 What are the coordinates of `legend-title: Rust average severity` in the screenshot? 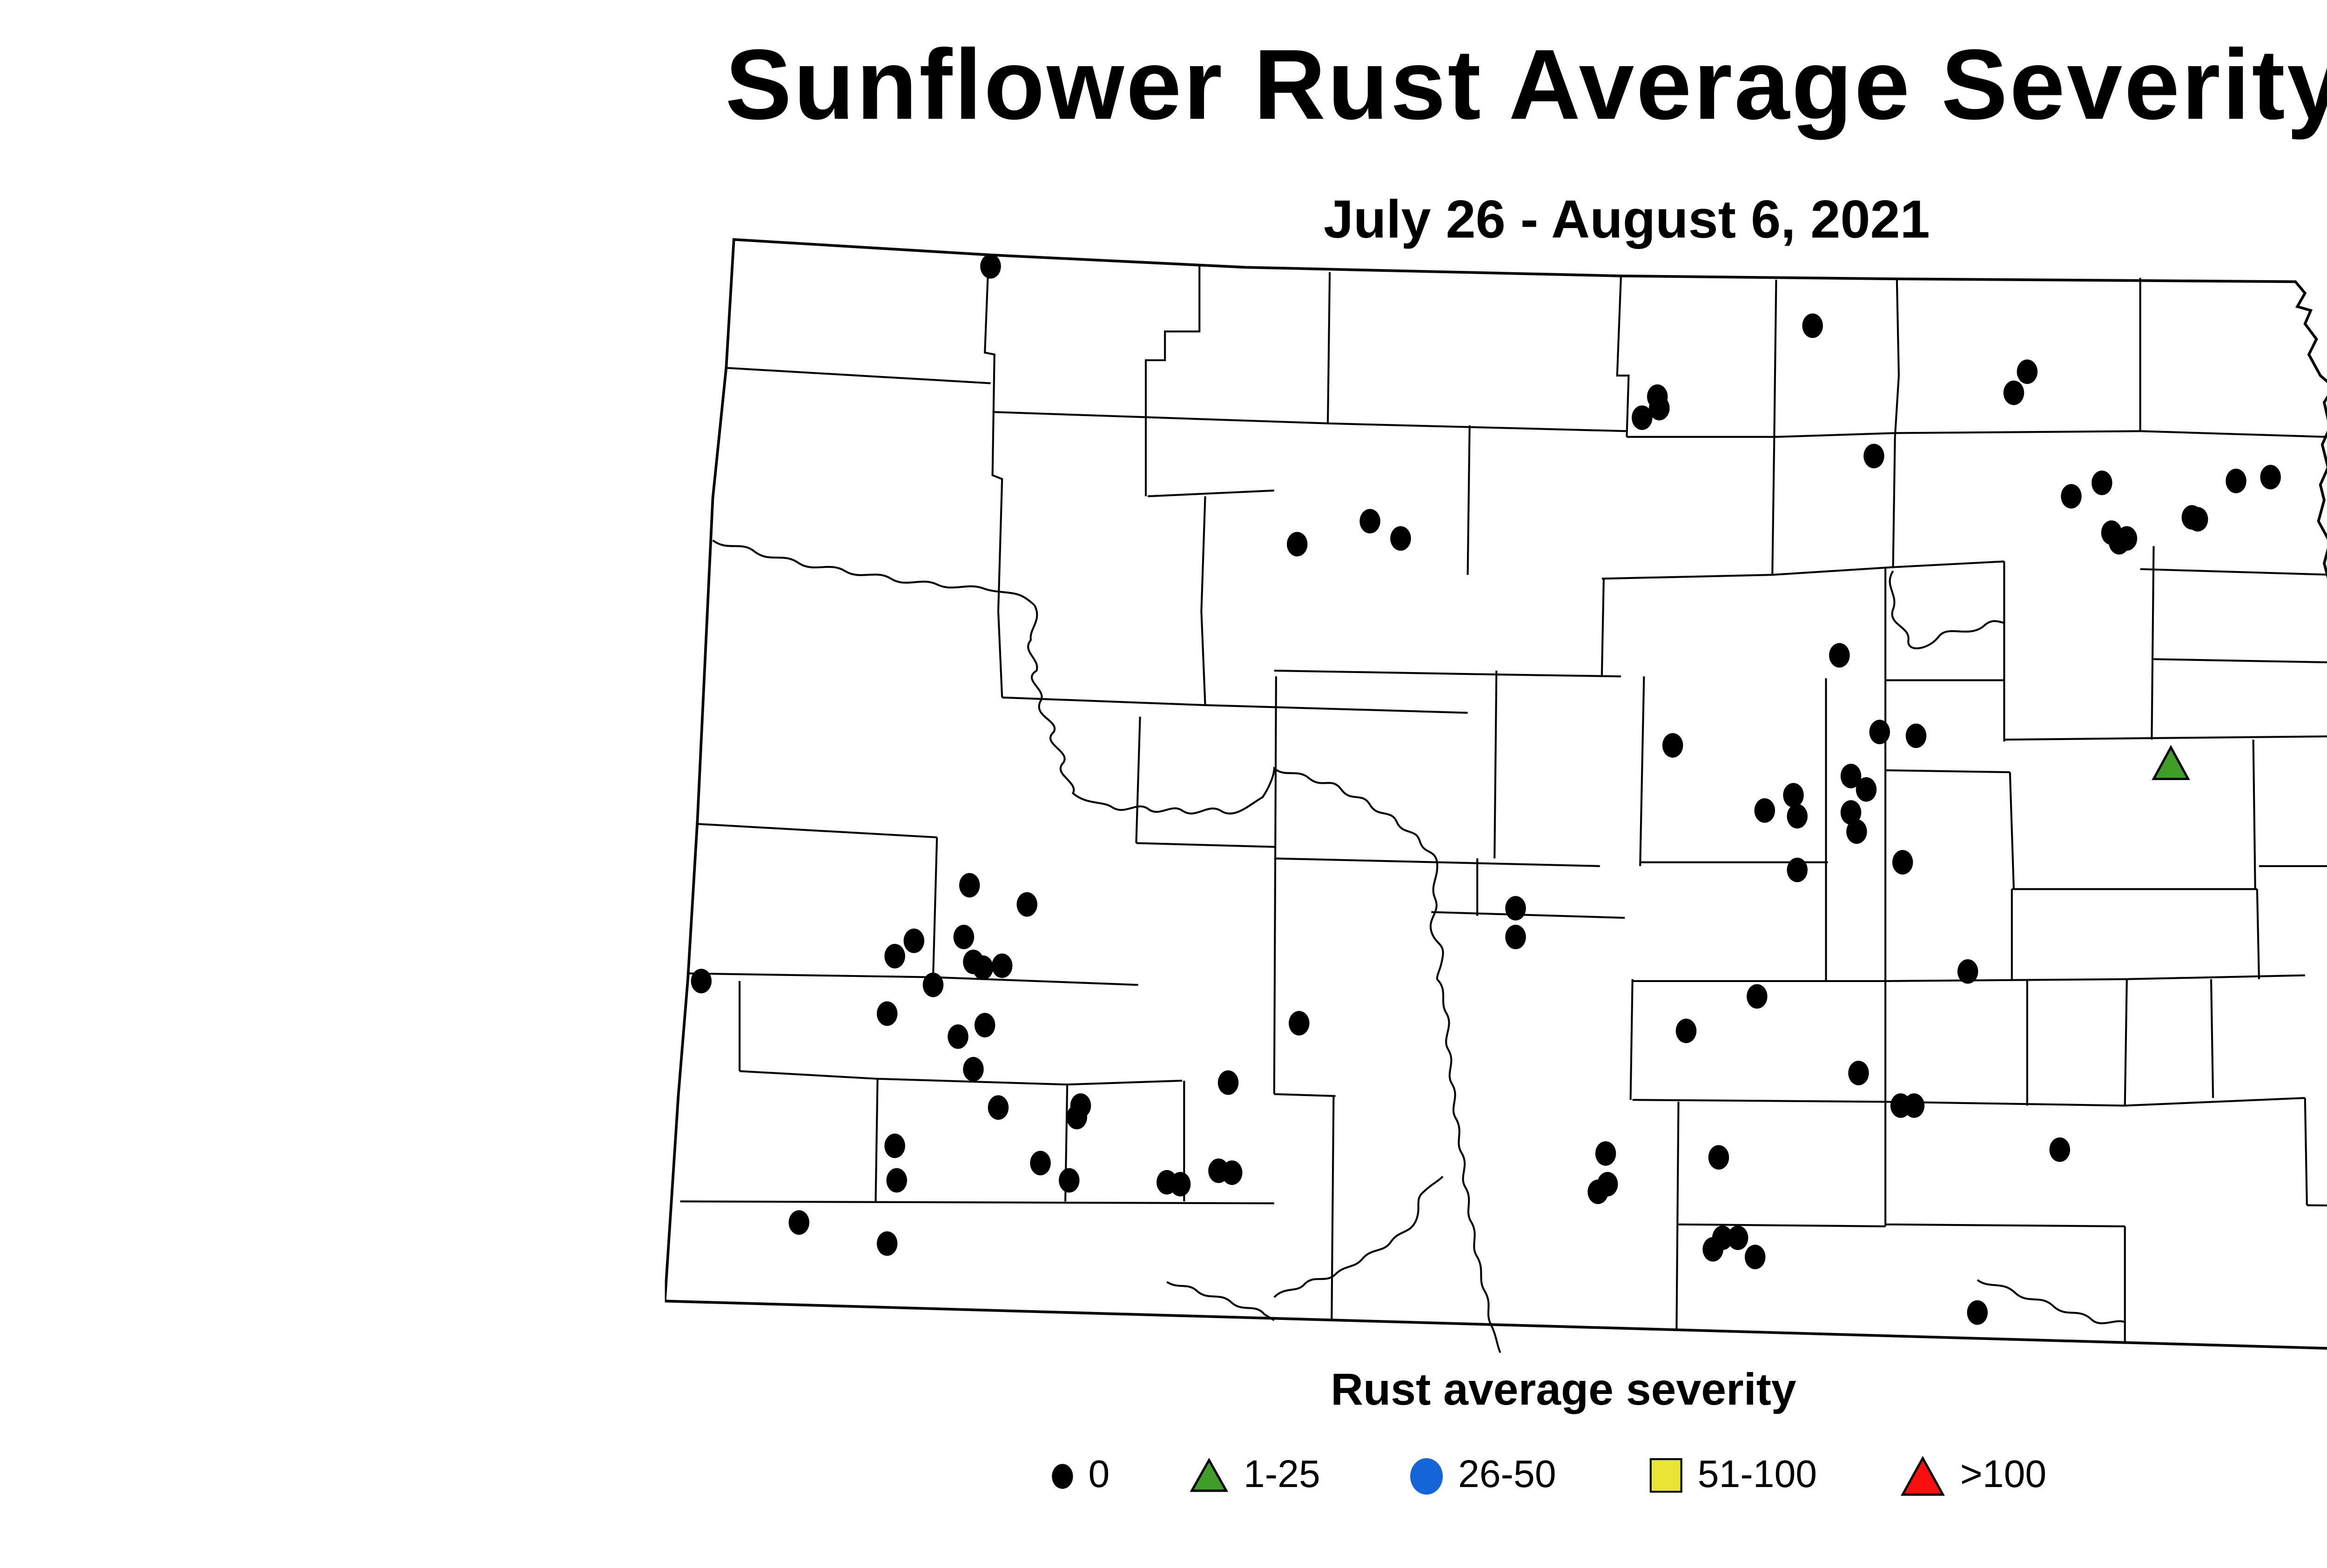 It's located at (1563, 1389).